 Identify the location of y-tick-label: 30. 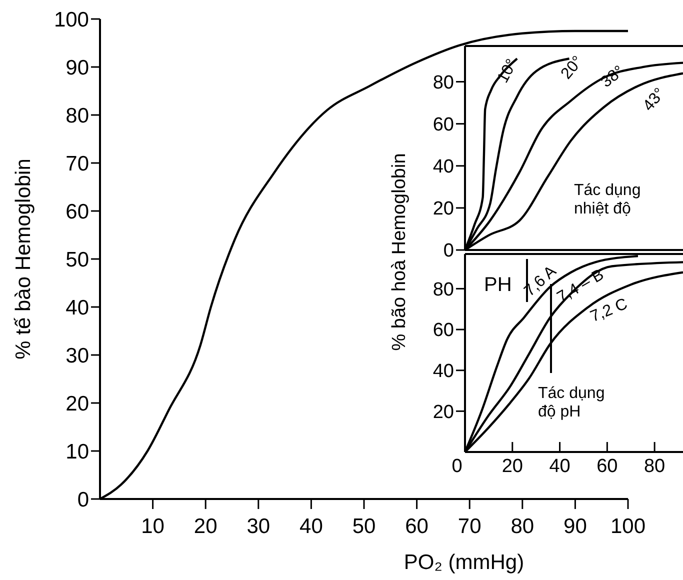
(77, 356).